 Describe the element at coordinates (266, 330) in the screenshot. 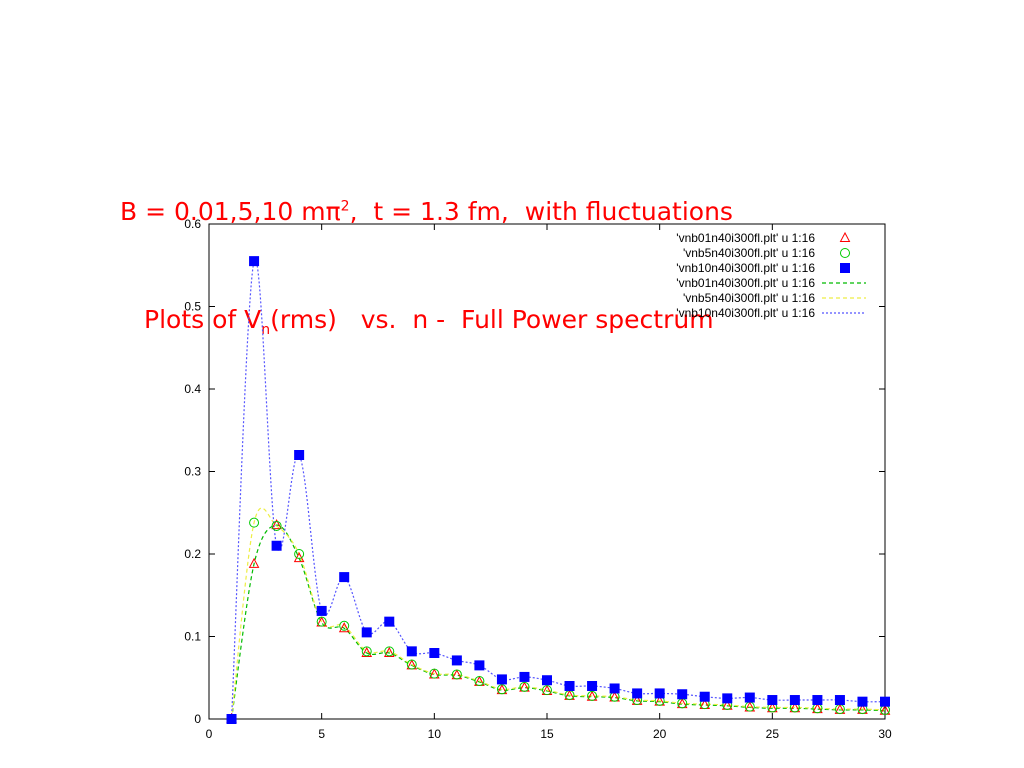

I see `title-subscript: n` at that location.